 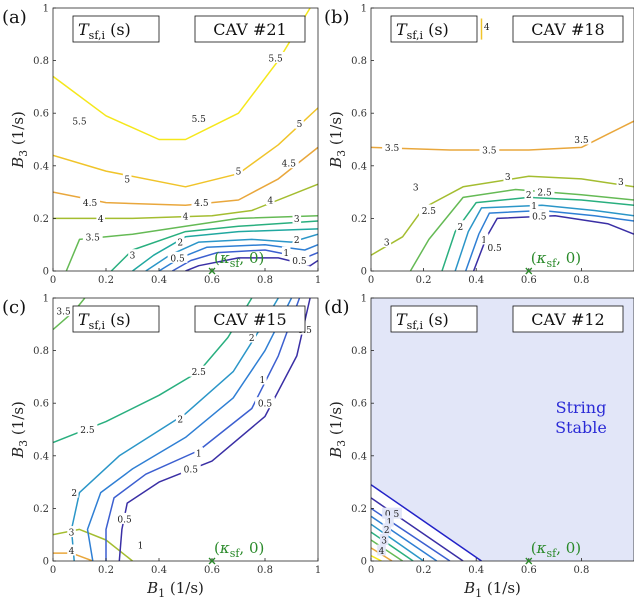 What do you see at coordinates (189, 429) in the screenshot?
I see `contour-level-1.5` at bounding box center [189, 429].